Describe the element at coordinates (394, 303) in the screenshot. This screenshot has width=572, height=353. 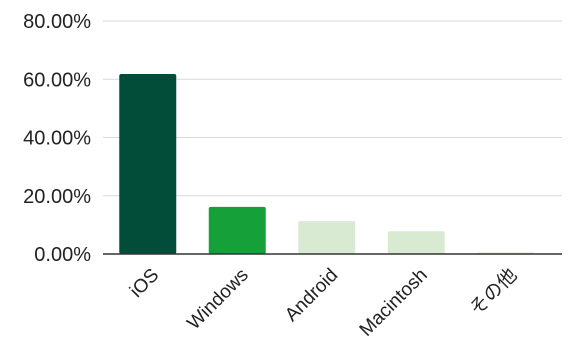
I see `x-category-label: Macintosh` at that location.